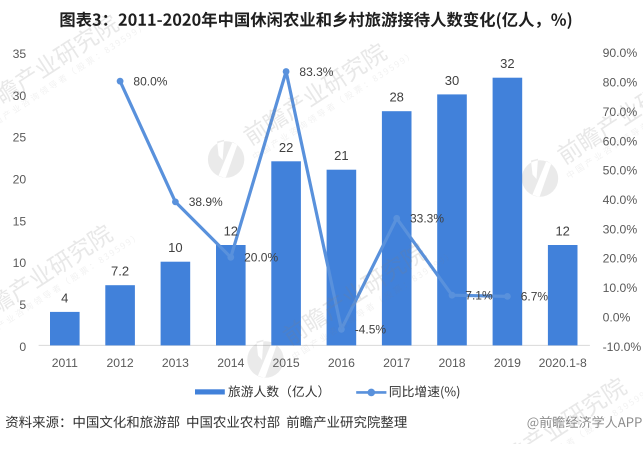 The width and height of the screenshot is (643, 449). What do you see at coordinates (620, 200) in the screenshot?
I see `svg-text: 40.0%` at bounding box center [620, 200].